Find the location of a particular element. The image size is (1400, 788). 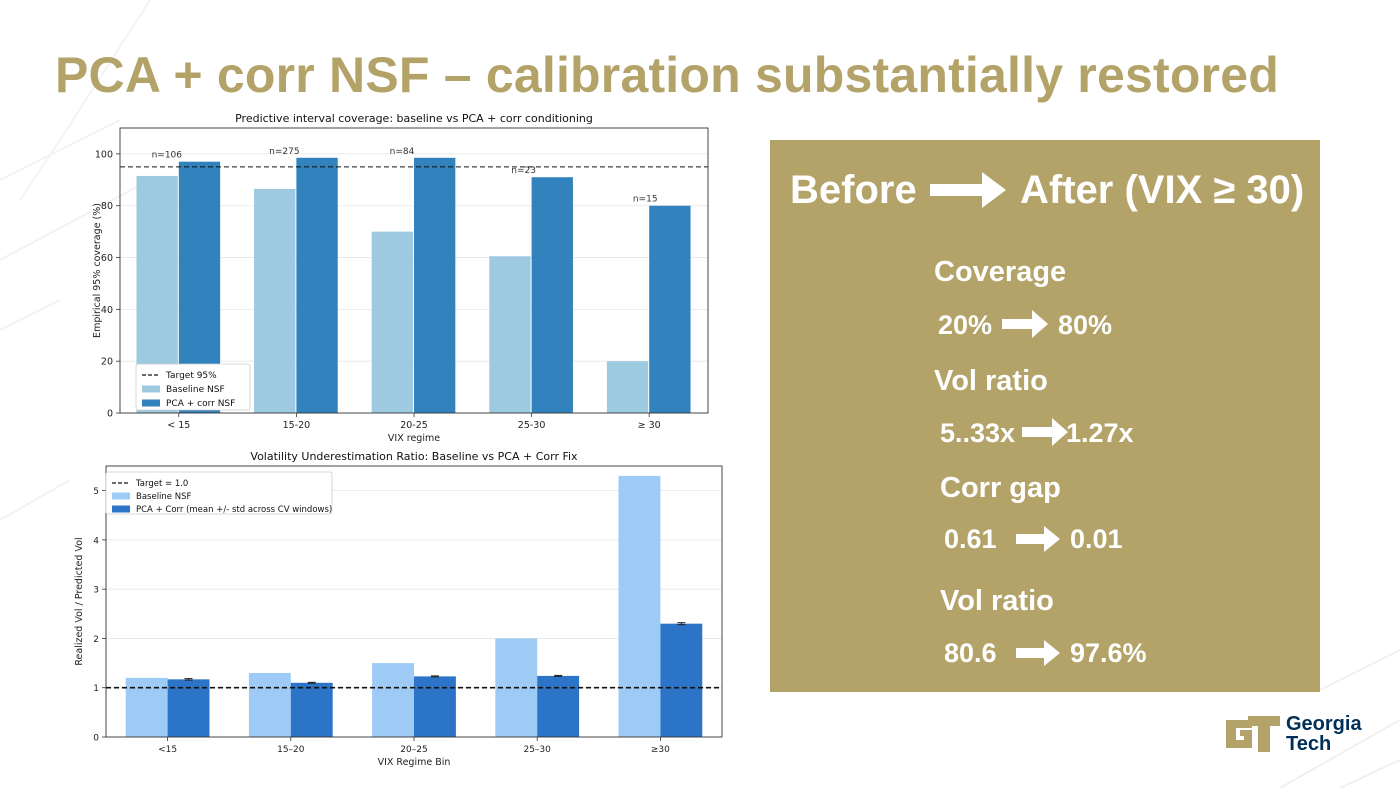

logo-line-2: Tech is located at coordinates (1309, 744).